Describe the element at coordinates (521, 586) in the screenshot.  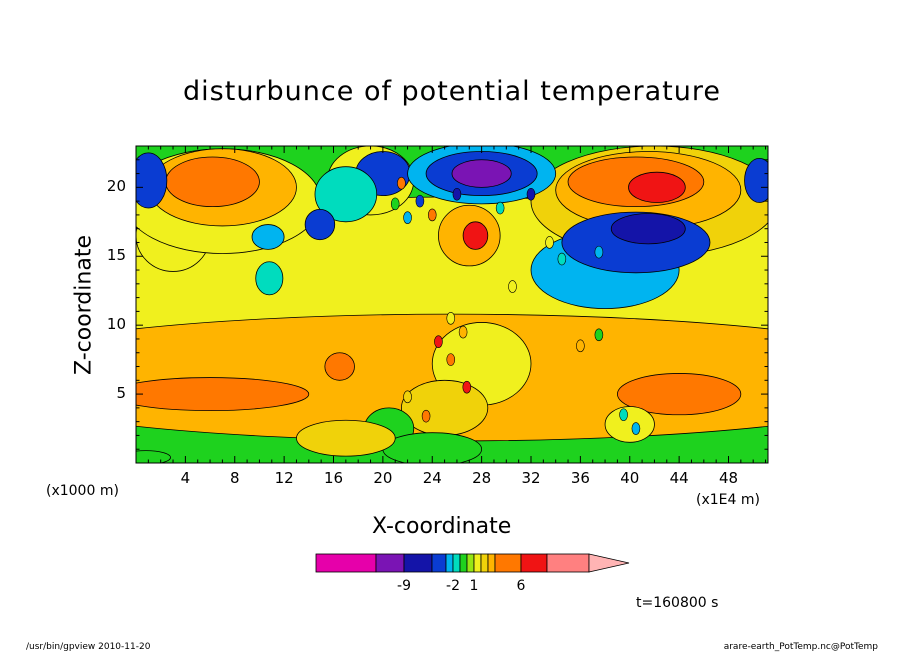
I see `colorbar-label: 6` at that location.